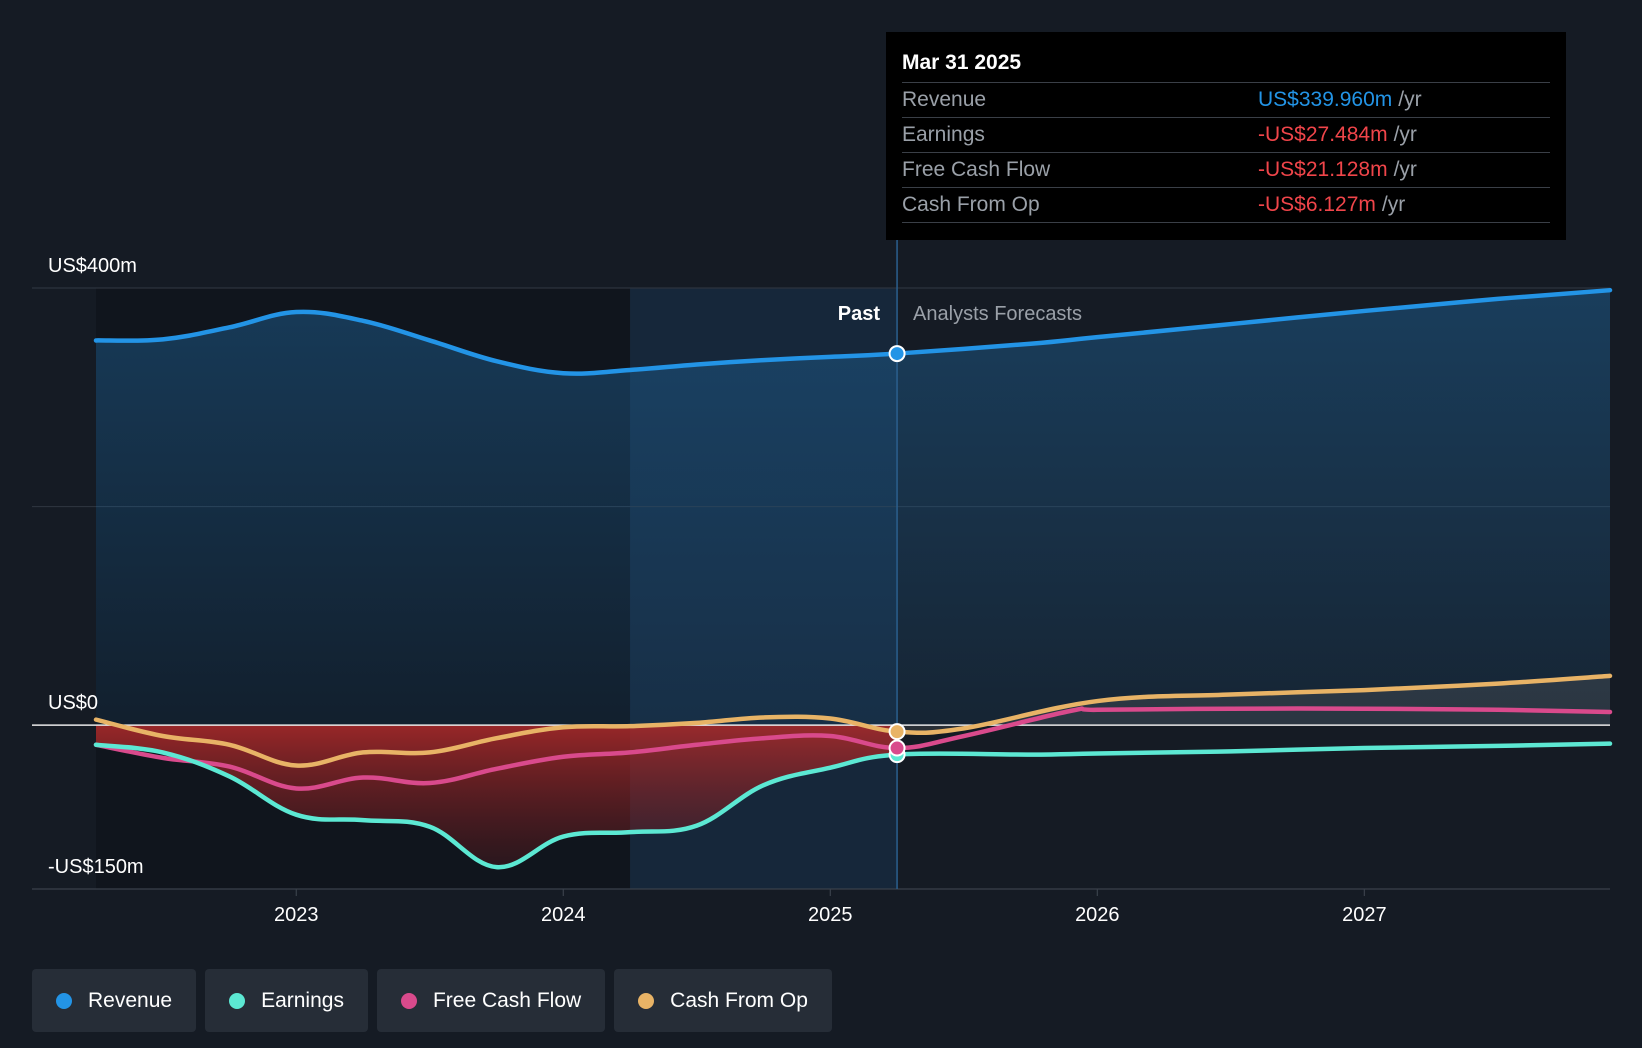 This screenshot has height=1048, width=1642. I want to click on tooltip-row-revenue: Revenue US$339.960m /yr, so click(1226, 100).